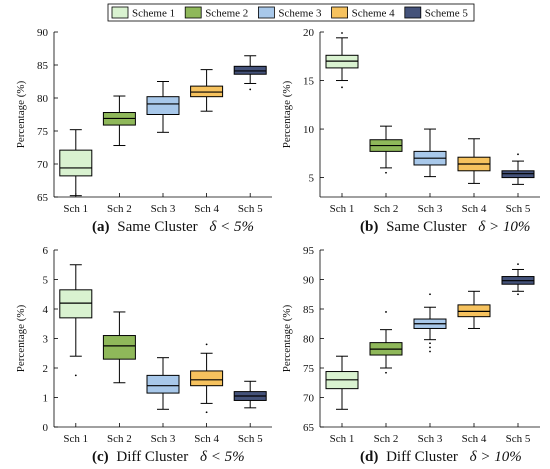  I want to click on y-tick-label: 15, so click(309, 82).